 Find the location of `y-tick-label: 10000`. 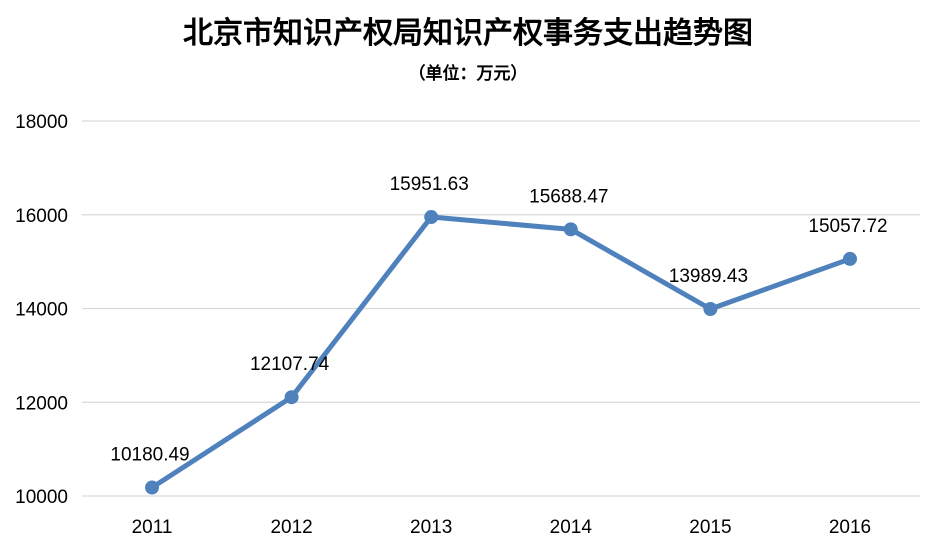

y-tick-label: 10000 is located at coordinates (41, 497).